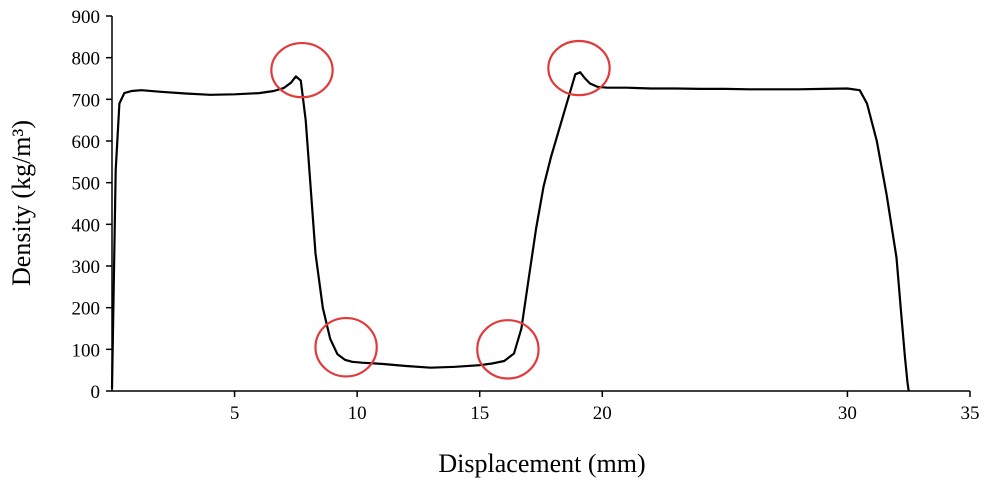  Describe the element at coordinates (847, 413) in the screenshot. I see `x-tick-label: 30` at that location.